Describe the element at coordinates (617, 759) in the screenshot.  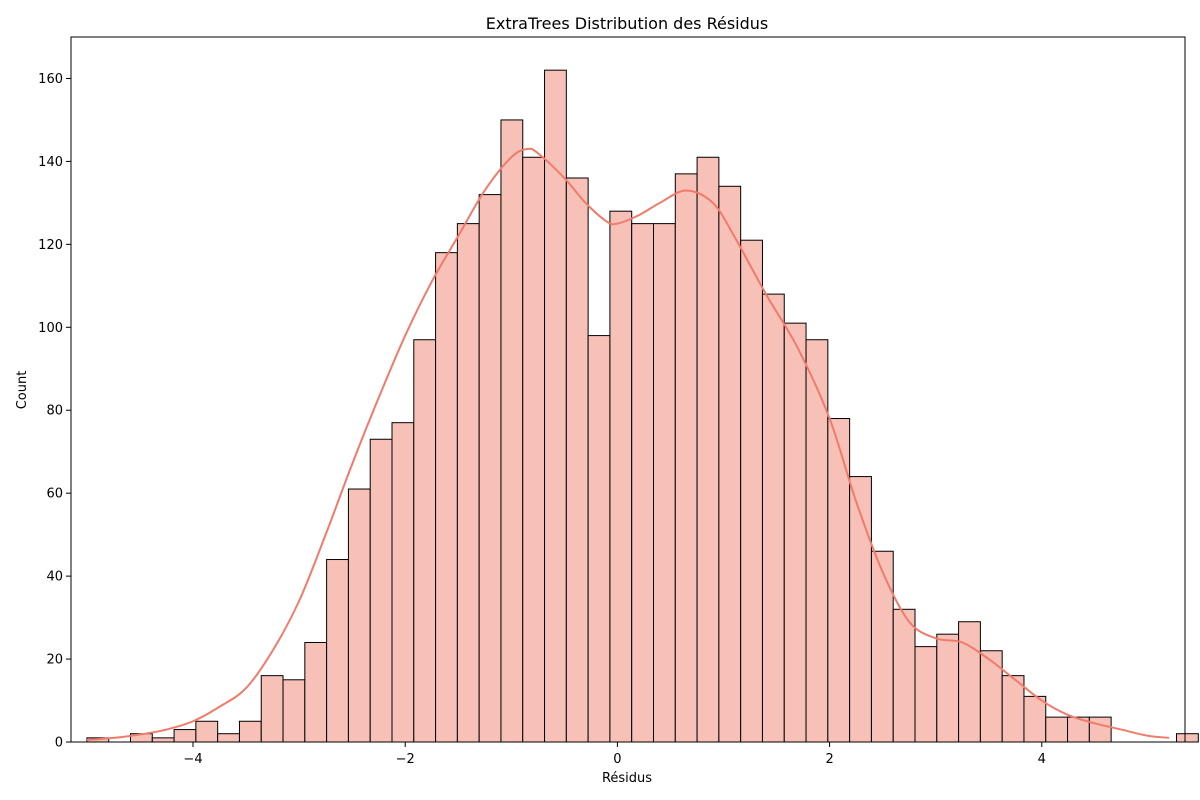
I see `x-tick-label: 0` at that location.